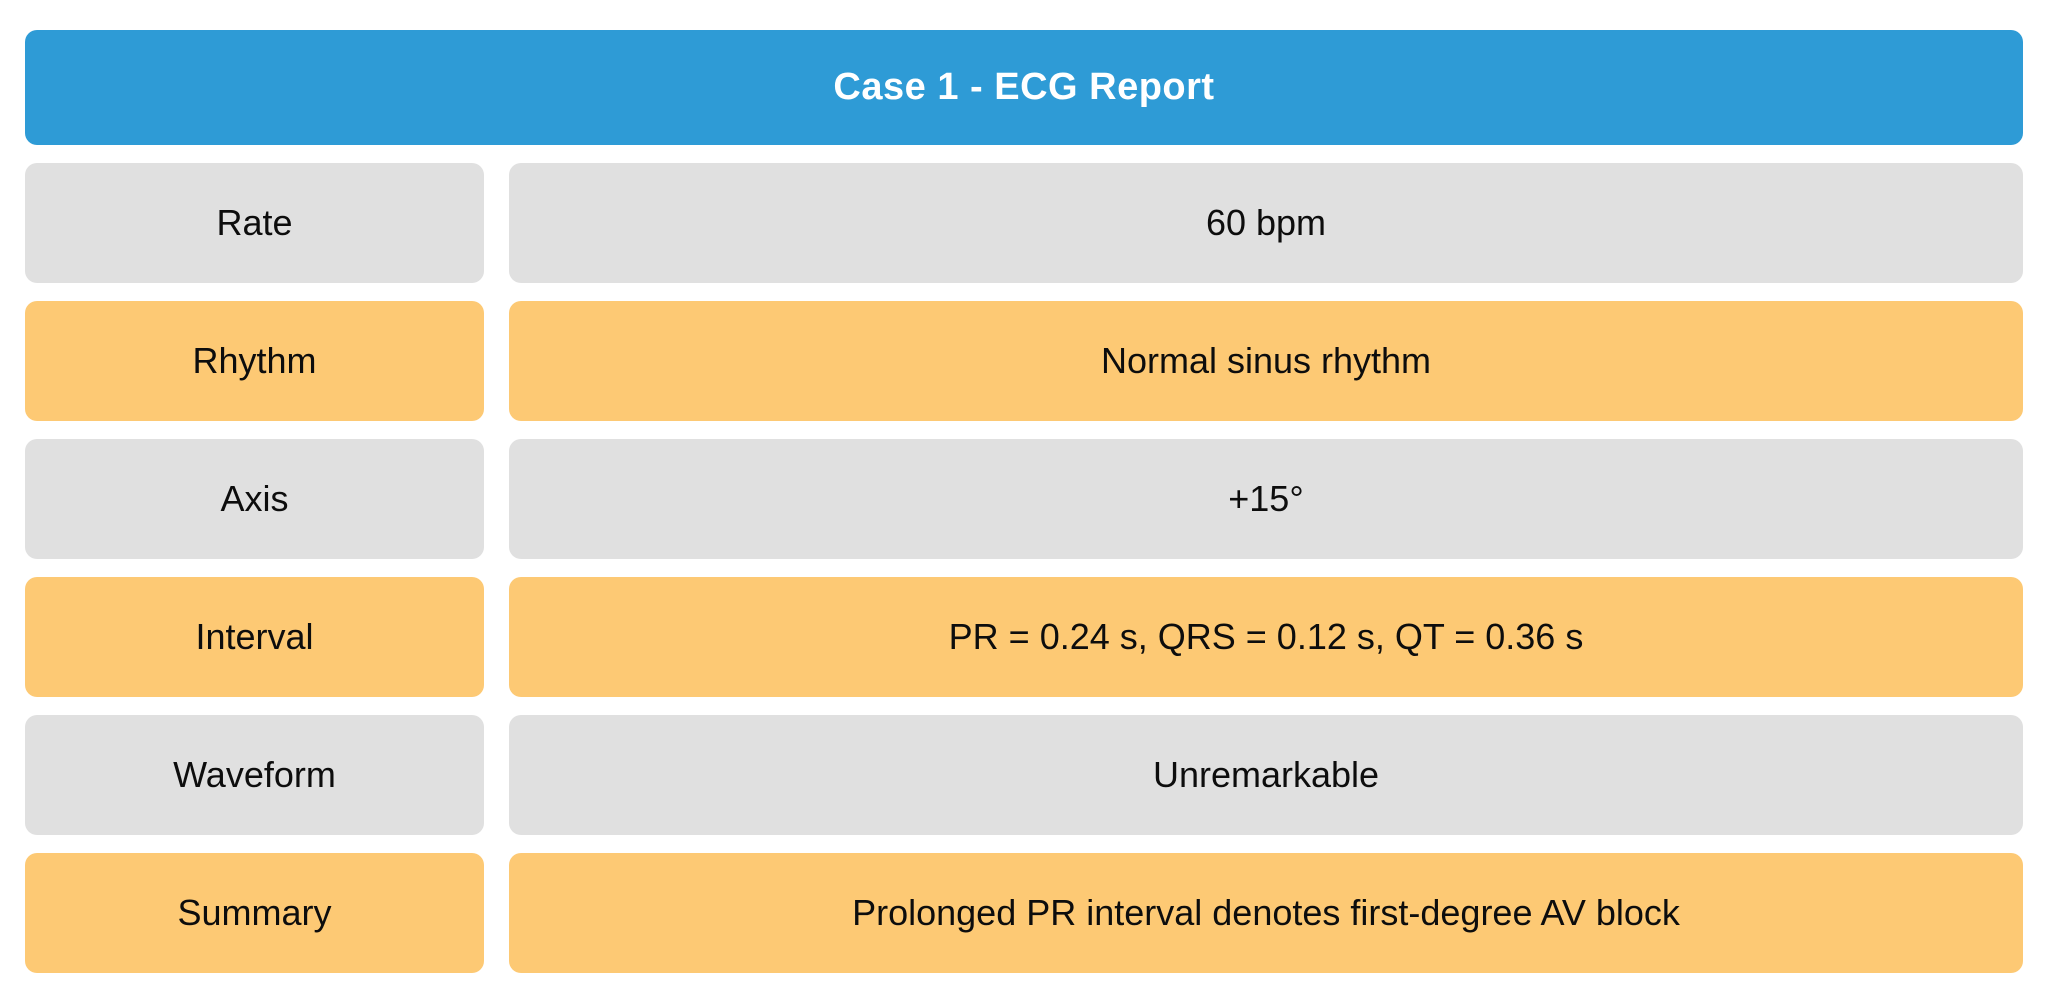  What do you see at coordinates (1266, 361) in the screenshot?
I see `row-value-rhythm: Normal sinus rhythm` at bounding box center [1266, 361].